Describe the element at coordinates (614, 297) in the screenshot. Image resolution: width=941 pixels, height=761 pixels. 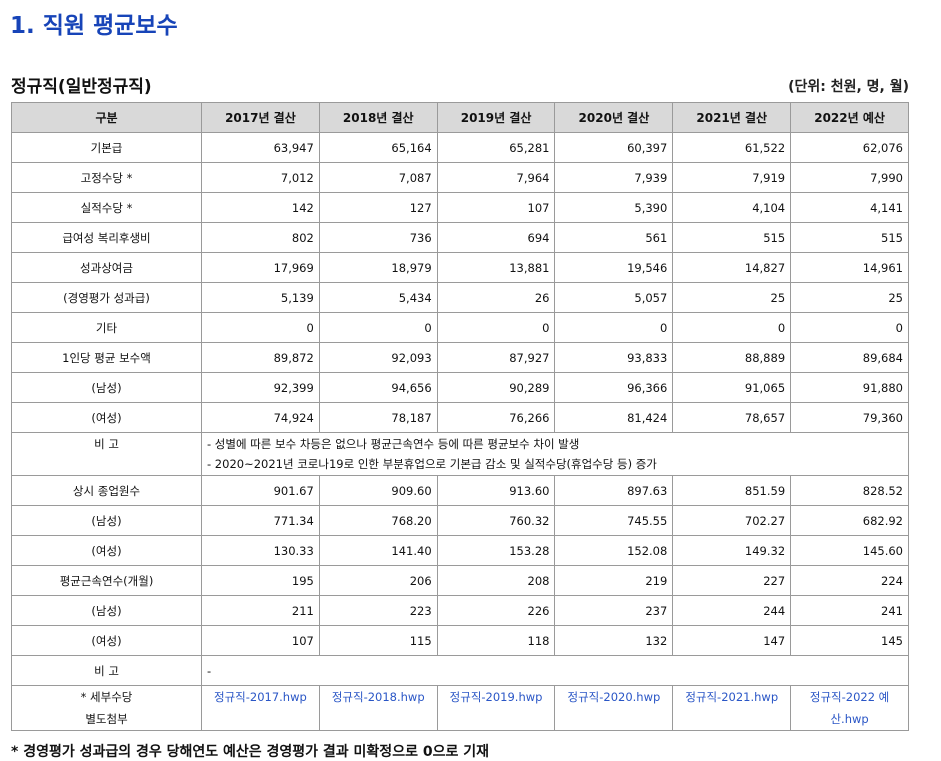
I see `table-cell: 5,057` at that location.